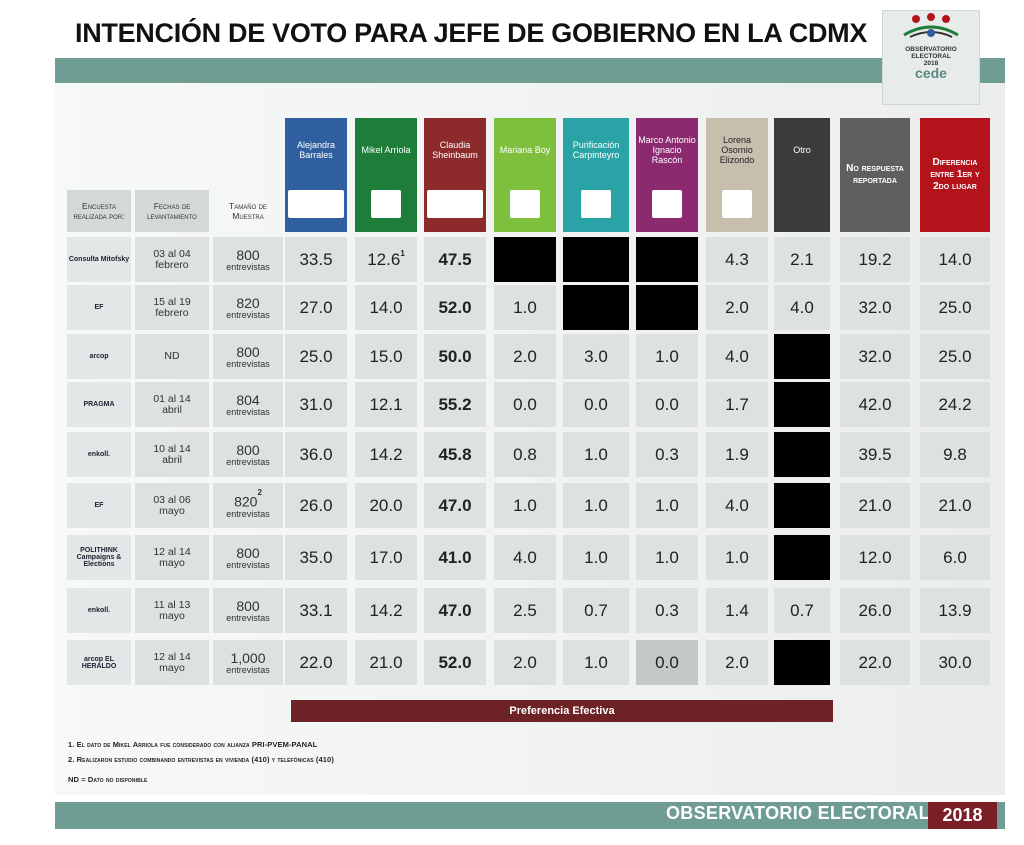 This screenshot has height=845, width=1024. Describe the element at coordinates (802, 150) in the screenshot. I see `candidate-name: Otro` at that location.